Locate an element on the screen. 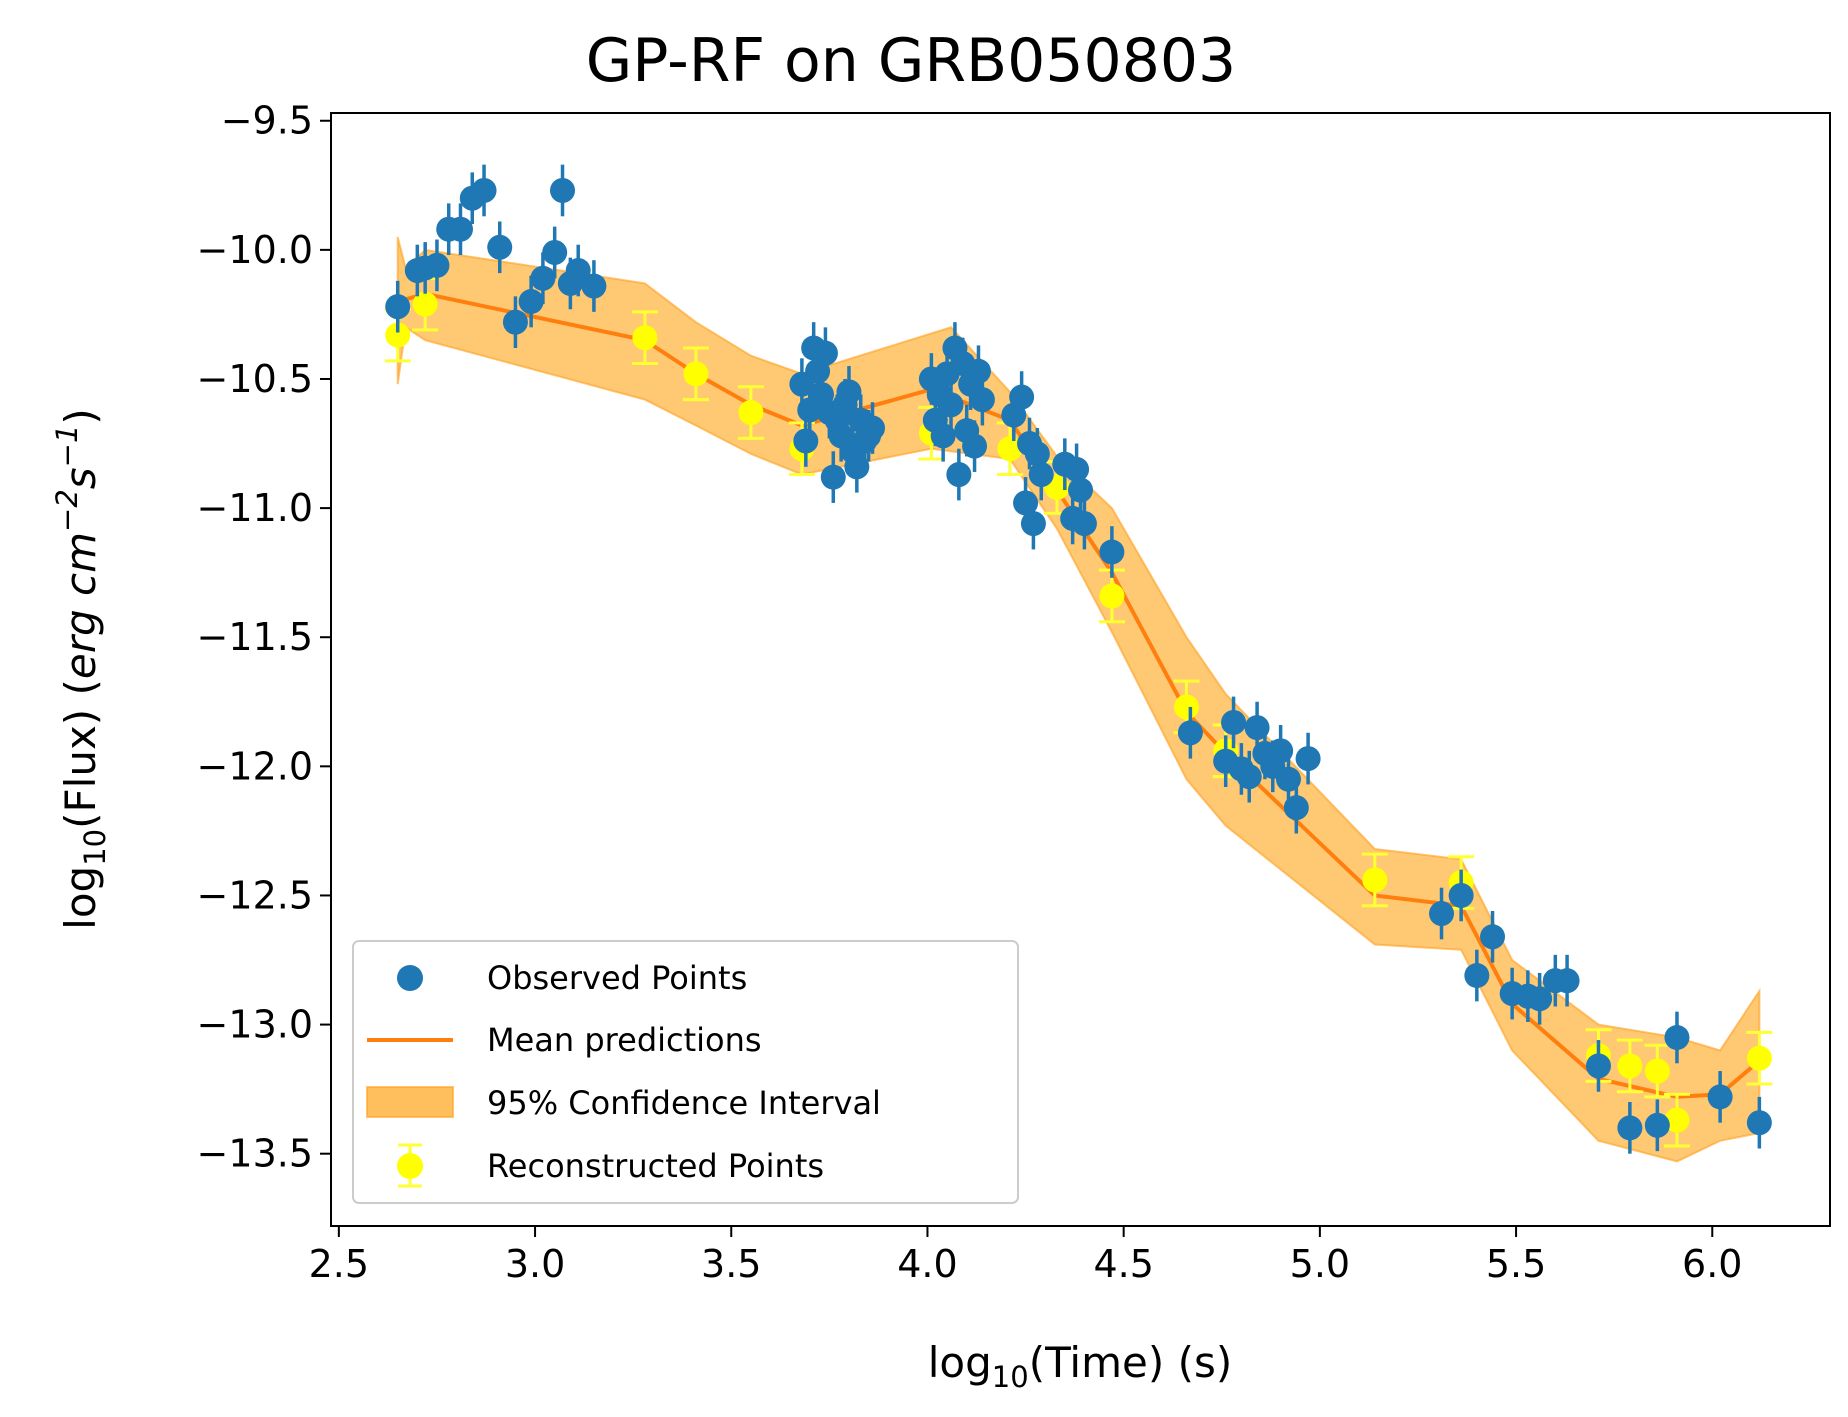 Image resolution: width=1848 pixels, height=1417 pixels. legend-observed-label: Observed Points is located at coordinates (617, 978).